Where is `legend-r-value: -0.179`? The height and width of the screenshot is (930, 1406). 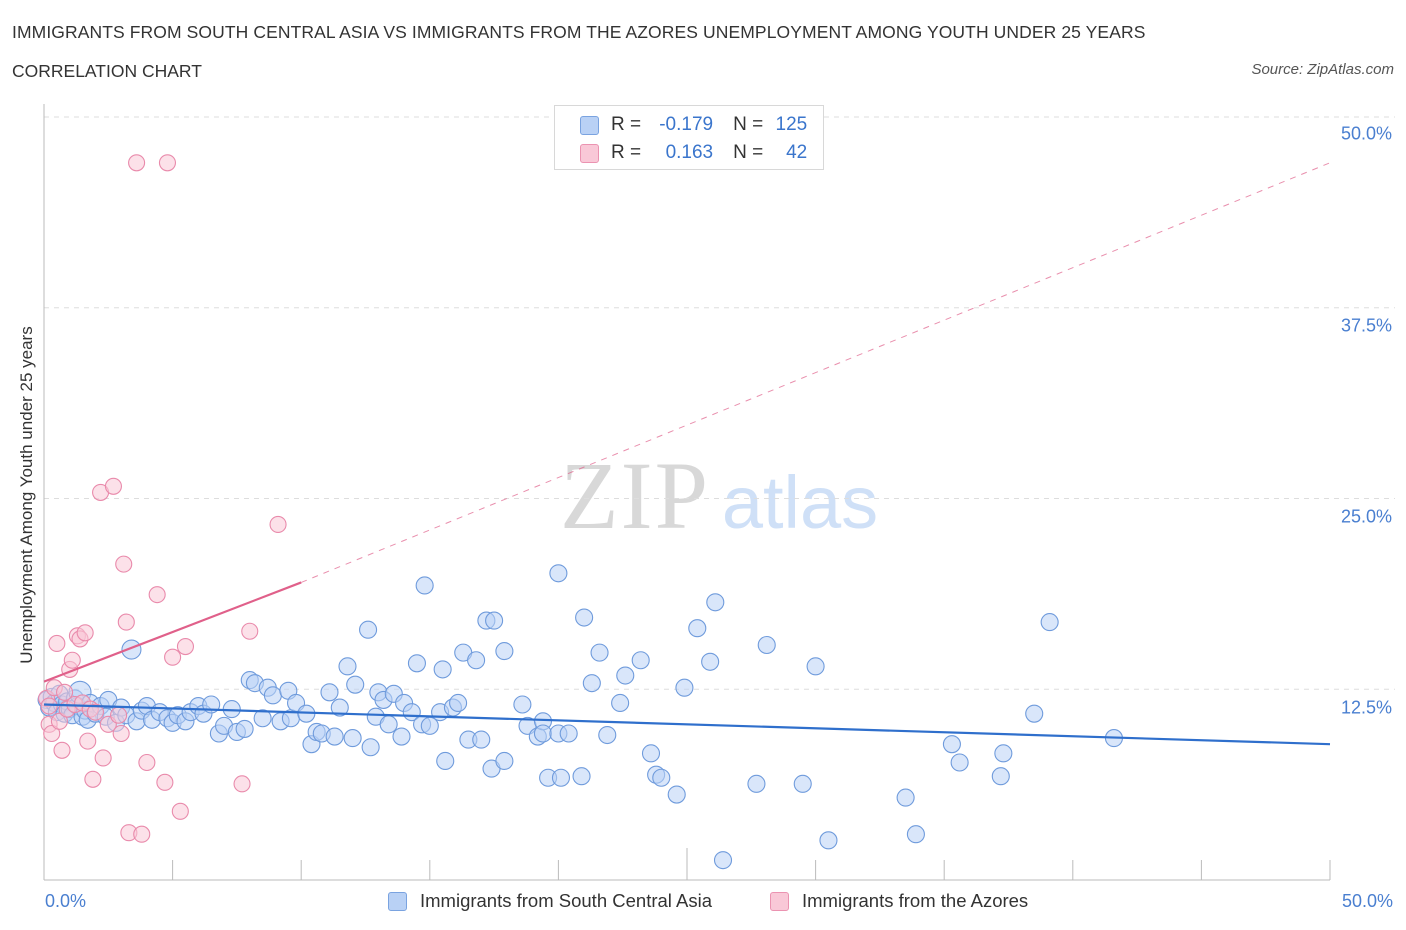
legend-r-value: -0.179 is located at coordinates (686, 124).